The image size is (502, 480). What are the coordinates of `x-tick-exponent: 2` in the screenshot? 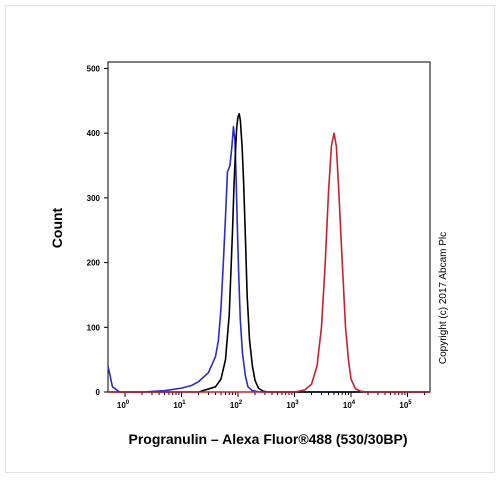 It's located at (241, 403).